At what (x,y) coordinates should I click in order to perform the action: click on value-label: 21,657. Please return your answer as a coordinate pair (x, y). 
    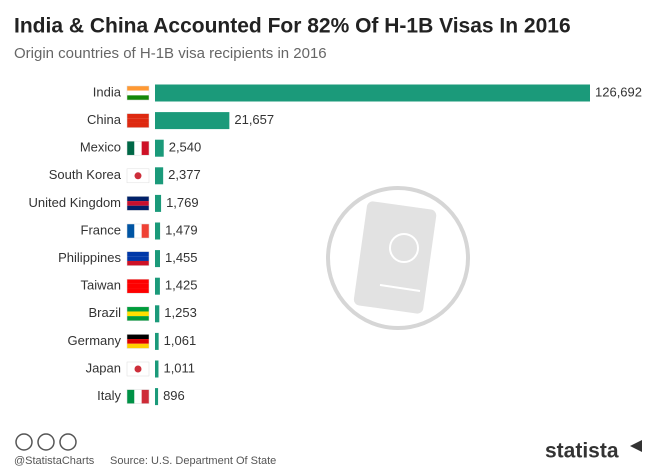
    Looking at the image, I should click on (254, 119).